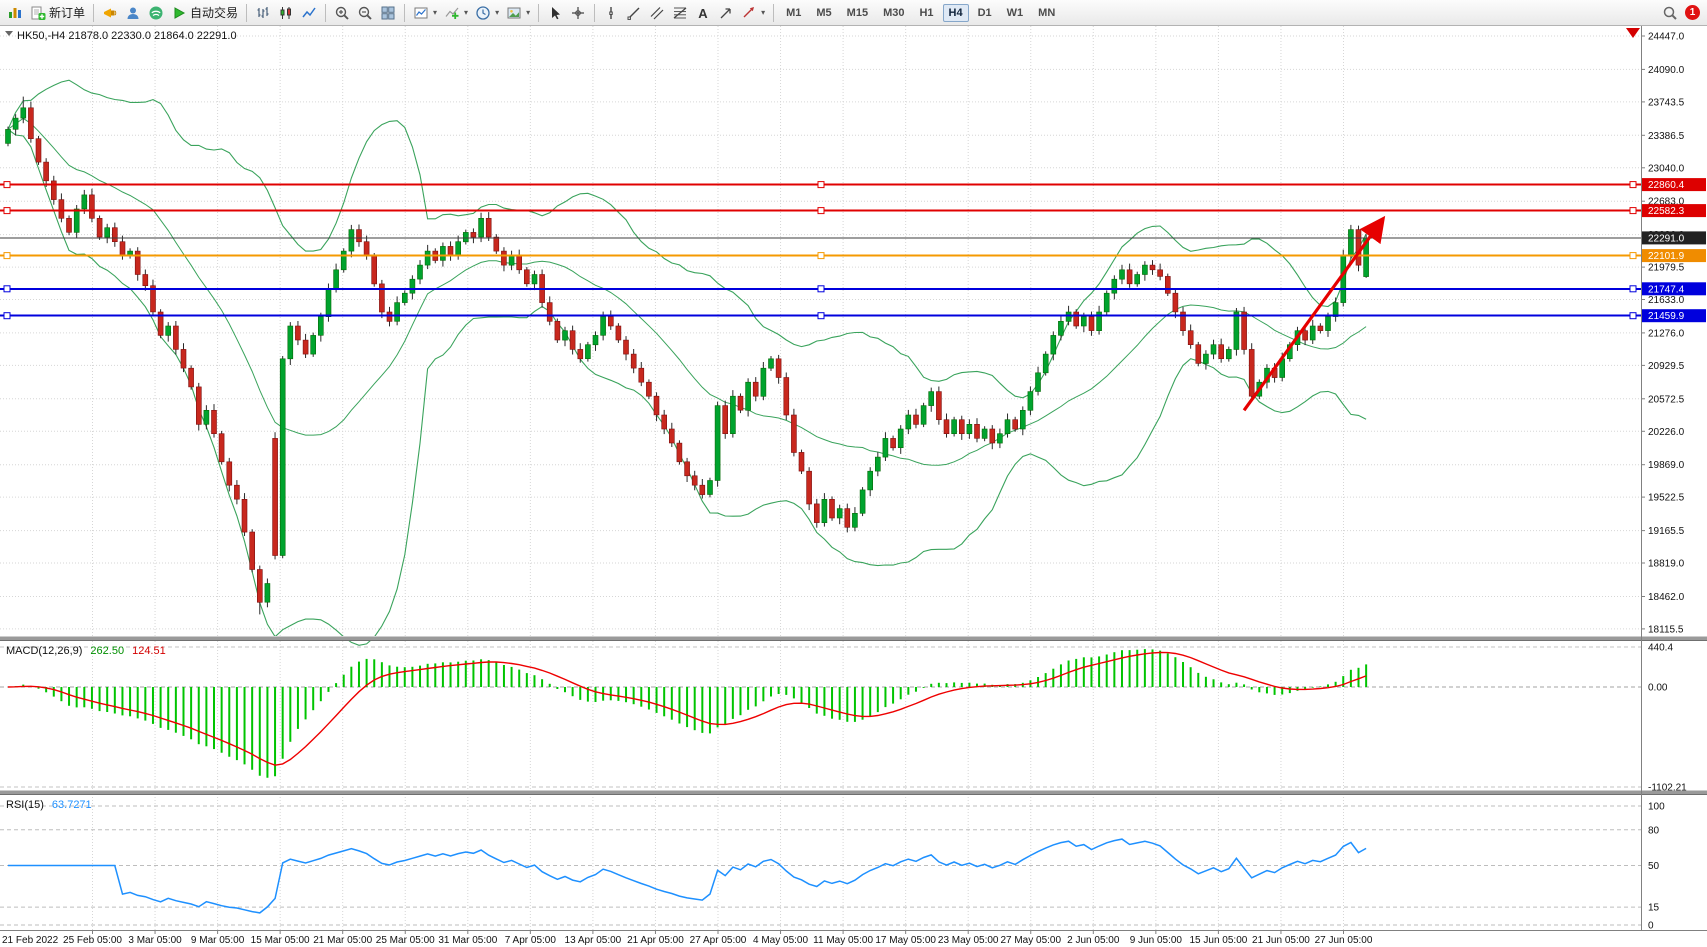 The height and width of the screenshot is (947, 1707). I want to click on trendline-icon, so click(634, 13).